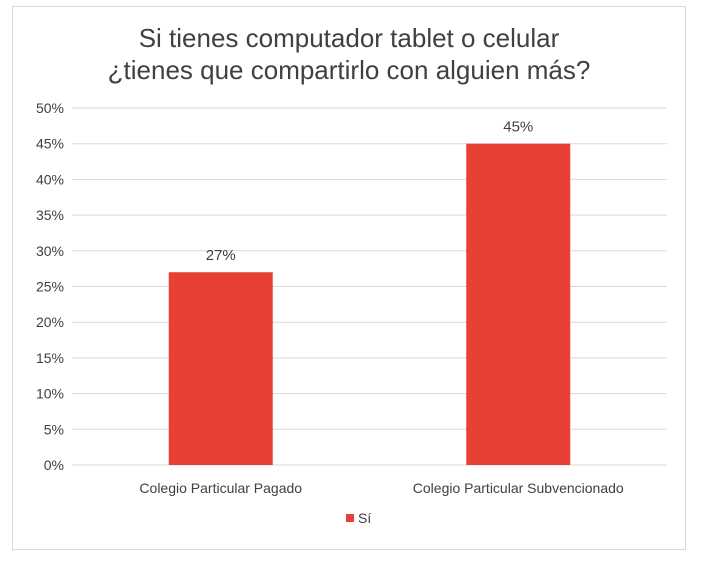 Image resolution: width=721 pixels, height=570 pixels. Describe the element at coordinates (50, 179) in the screenshot. I see `y-tick-label: 40%` at that location.